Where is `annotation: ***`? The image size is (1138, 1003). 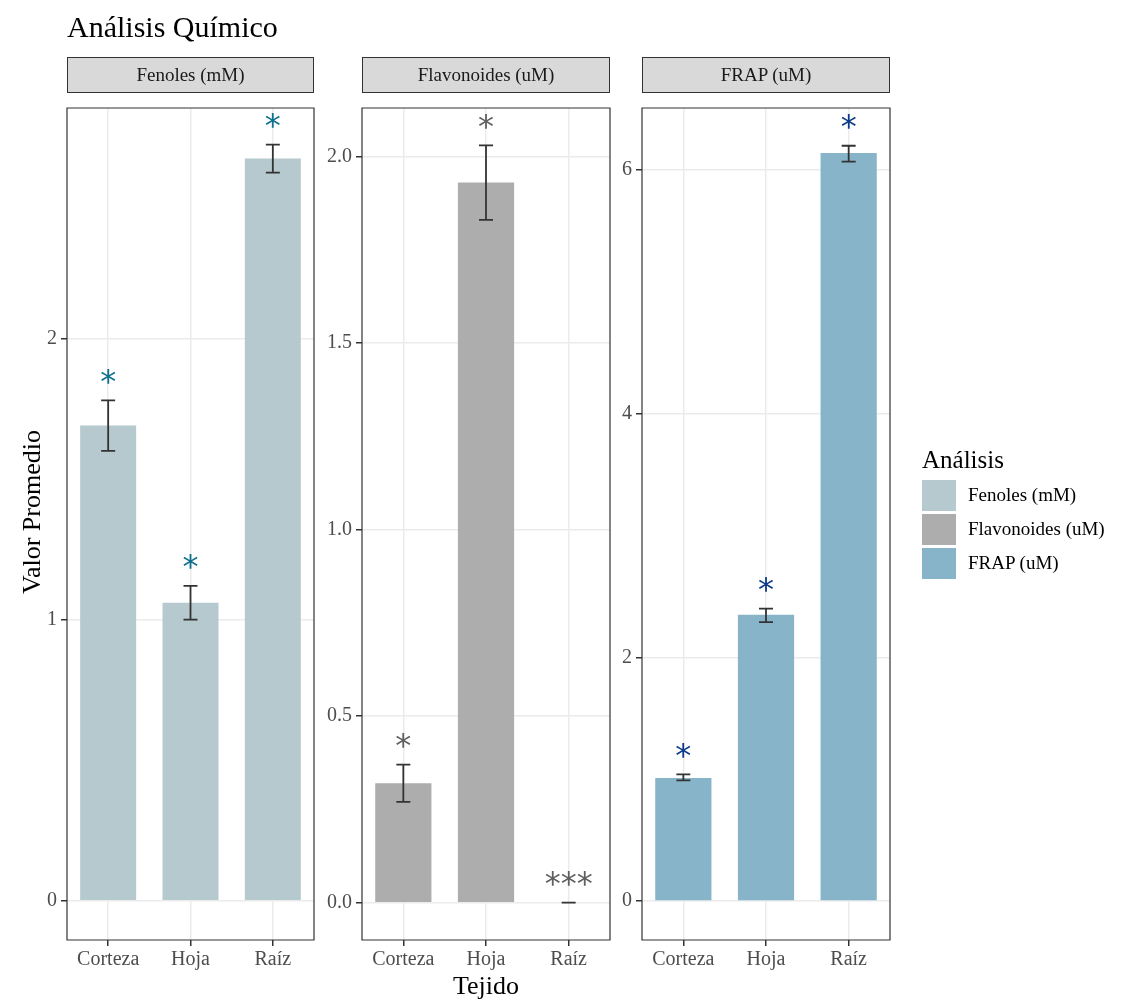
annotation: *** is located at coordinates (568, 883).